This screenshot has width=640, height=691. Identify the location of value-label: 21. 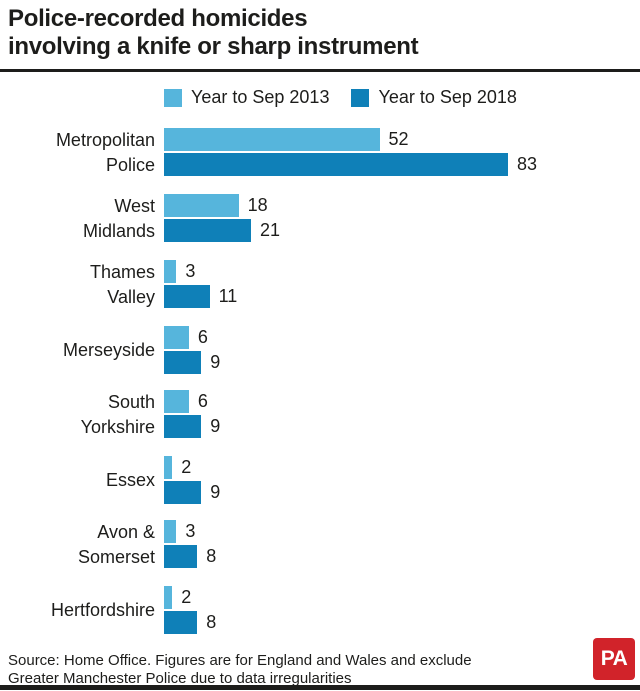
(270, 230).